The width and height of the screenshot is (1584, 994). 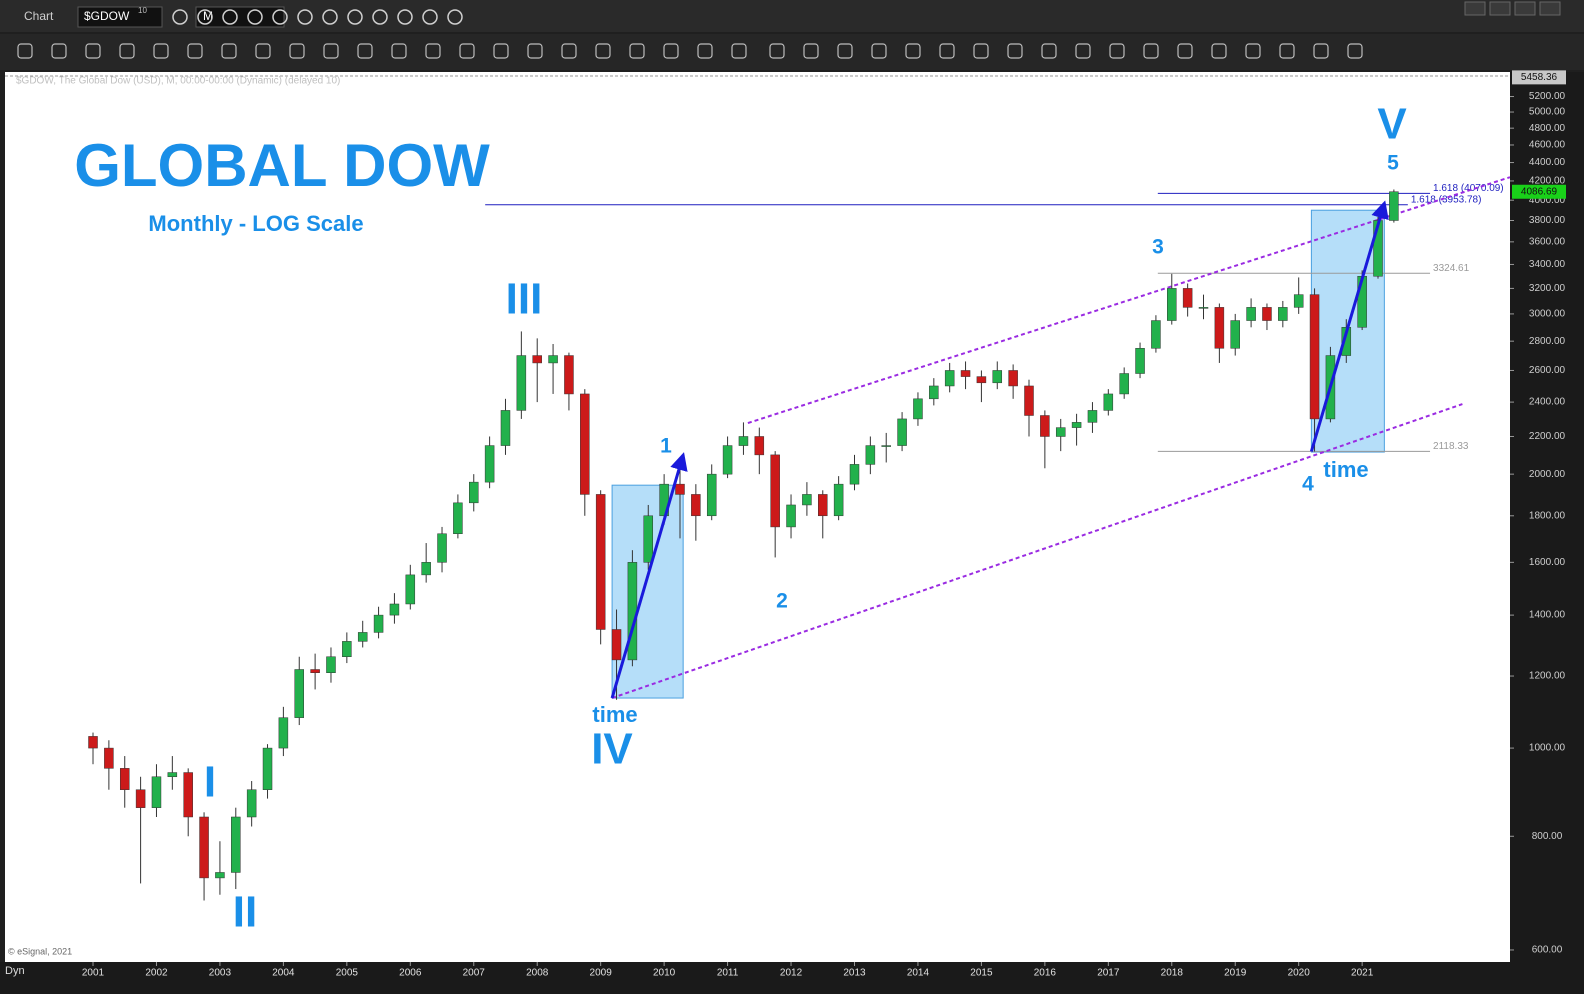 I want to click on y-tick-label: 3200.00, so click(x=1547, y=288).